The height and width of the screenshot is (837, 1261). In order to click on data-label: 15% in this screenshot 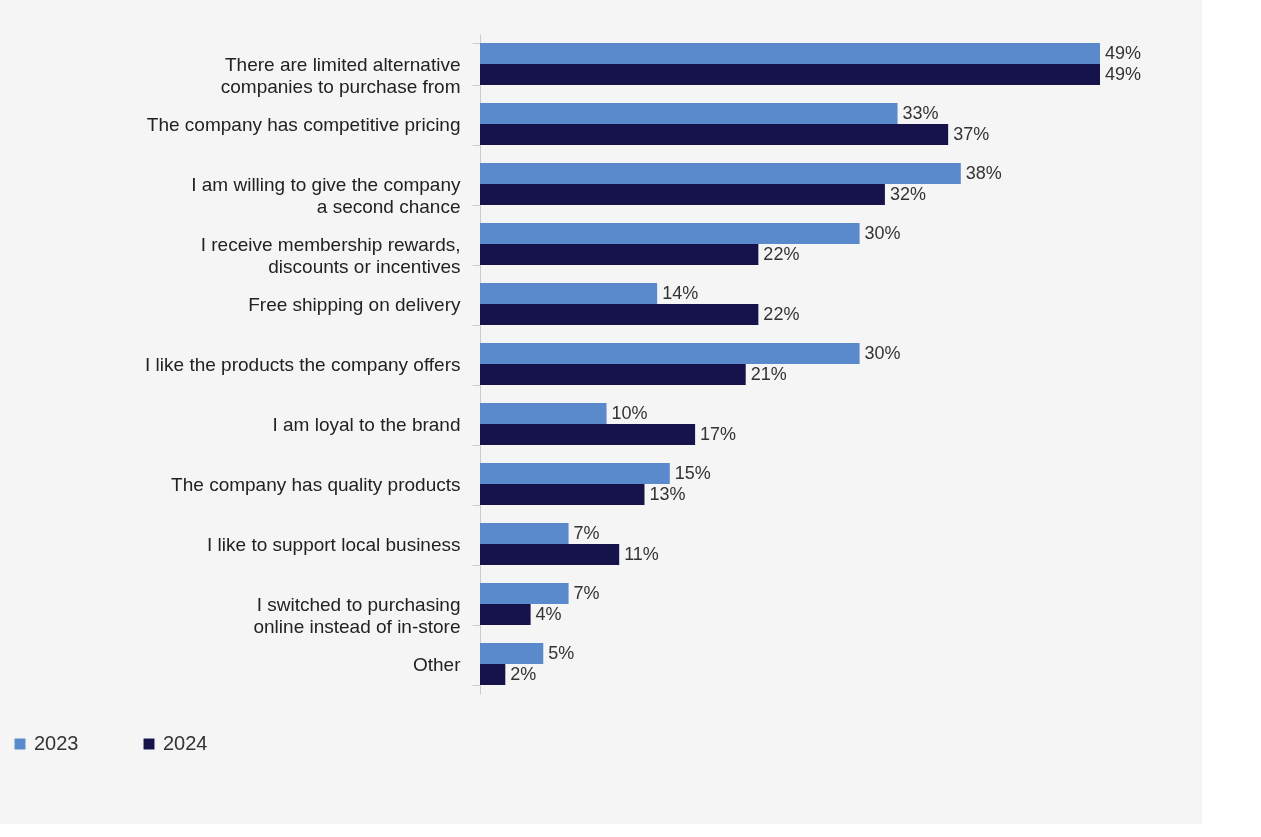, I will do `click(692, 472)`.